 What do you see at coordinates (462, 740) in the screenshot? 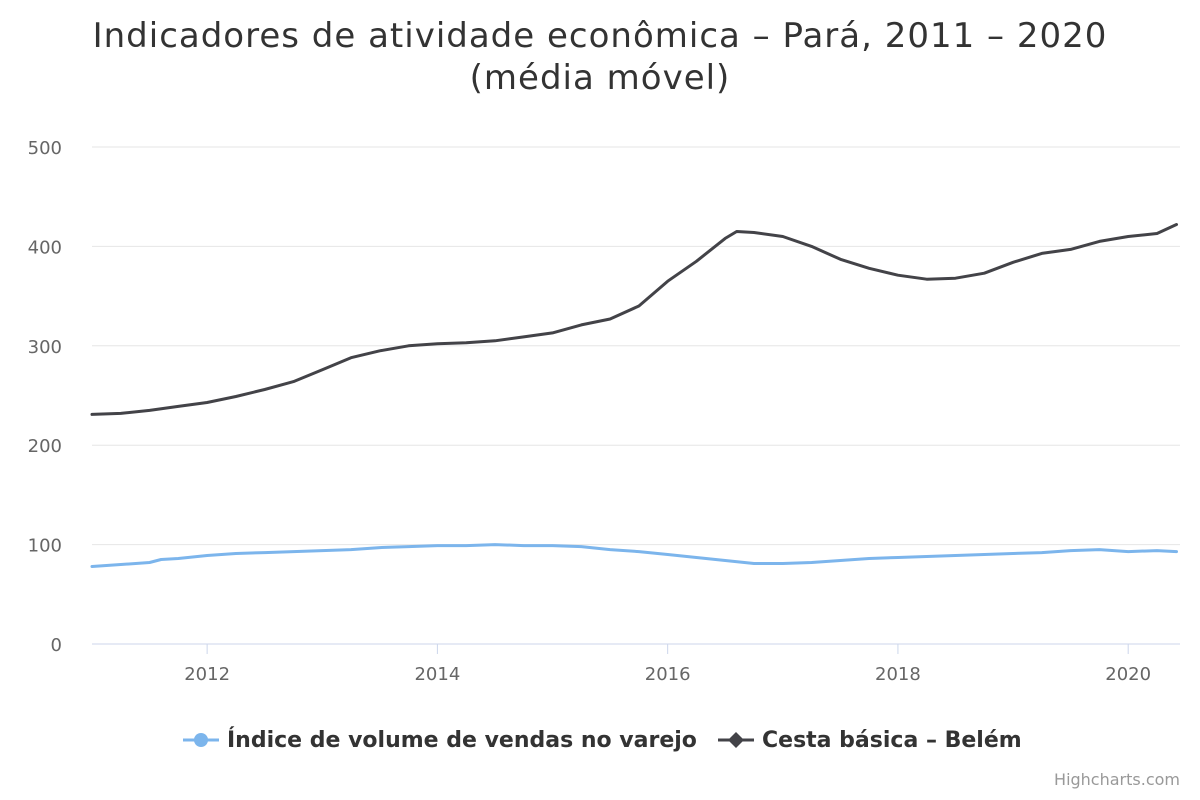
I see `legend-label: Índice de volume de vendas no varejo` at bounding box center [462, 740].